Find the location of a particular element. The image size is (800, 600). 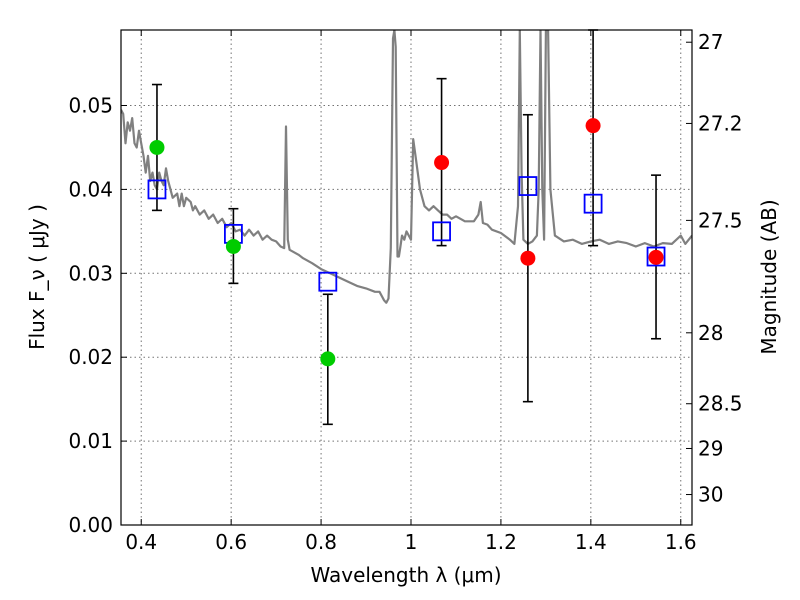

right-tick-label: 27.5 is located at coordinates (720, 220).